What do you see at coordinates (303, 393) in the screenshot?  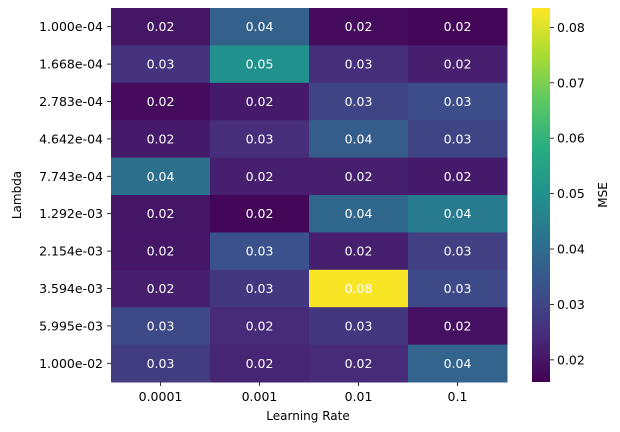 I see `x-axis: 0.0001 0.001 0.01 0.1` at bounding box center [303, 393].